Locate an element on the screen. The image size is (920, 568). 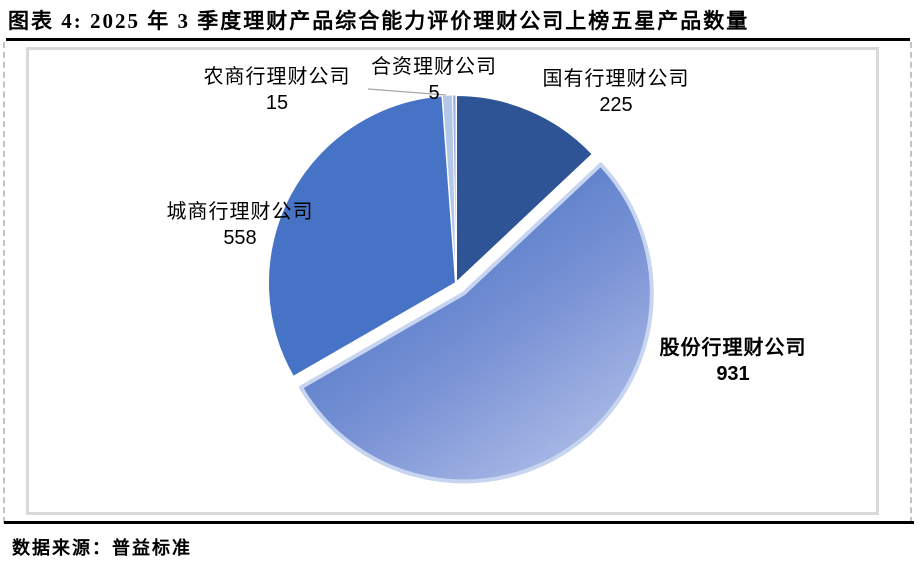
pie-label-name: 国有行理财公司 is located at coordinates (616, 79).